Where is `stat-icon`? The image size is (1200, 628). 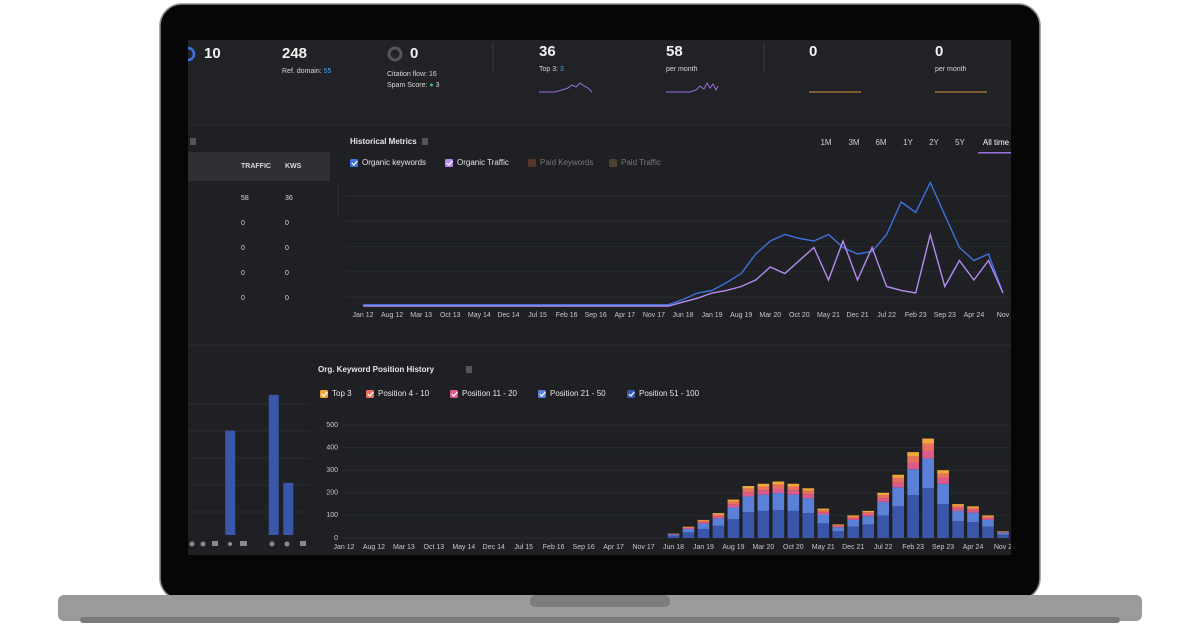 stat-icon is located at coordinates (192, 54).